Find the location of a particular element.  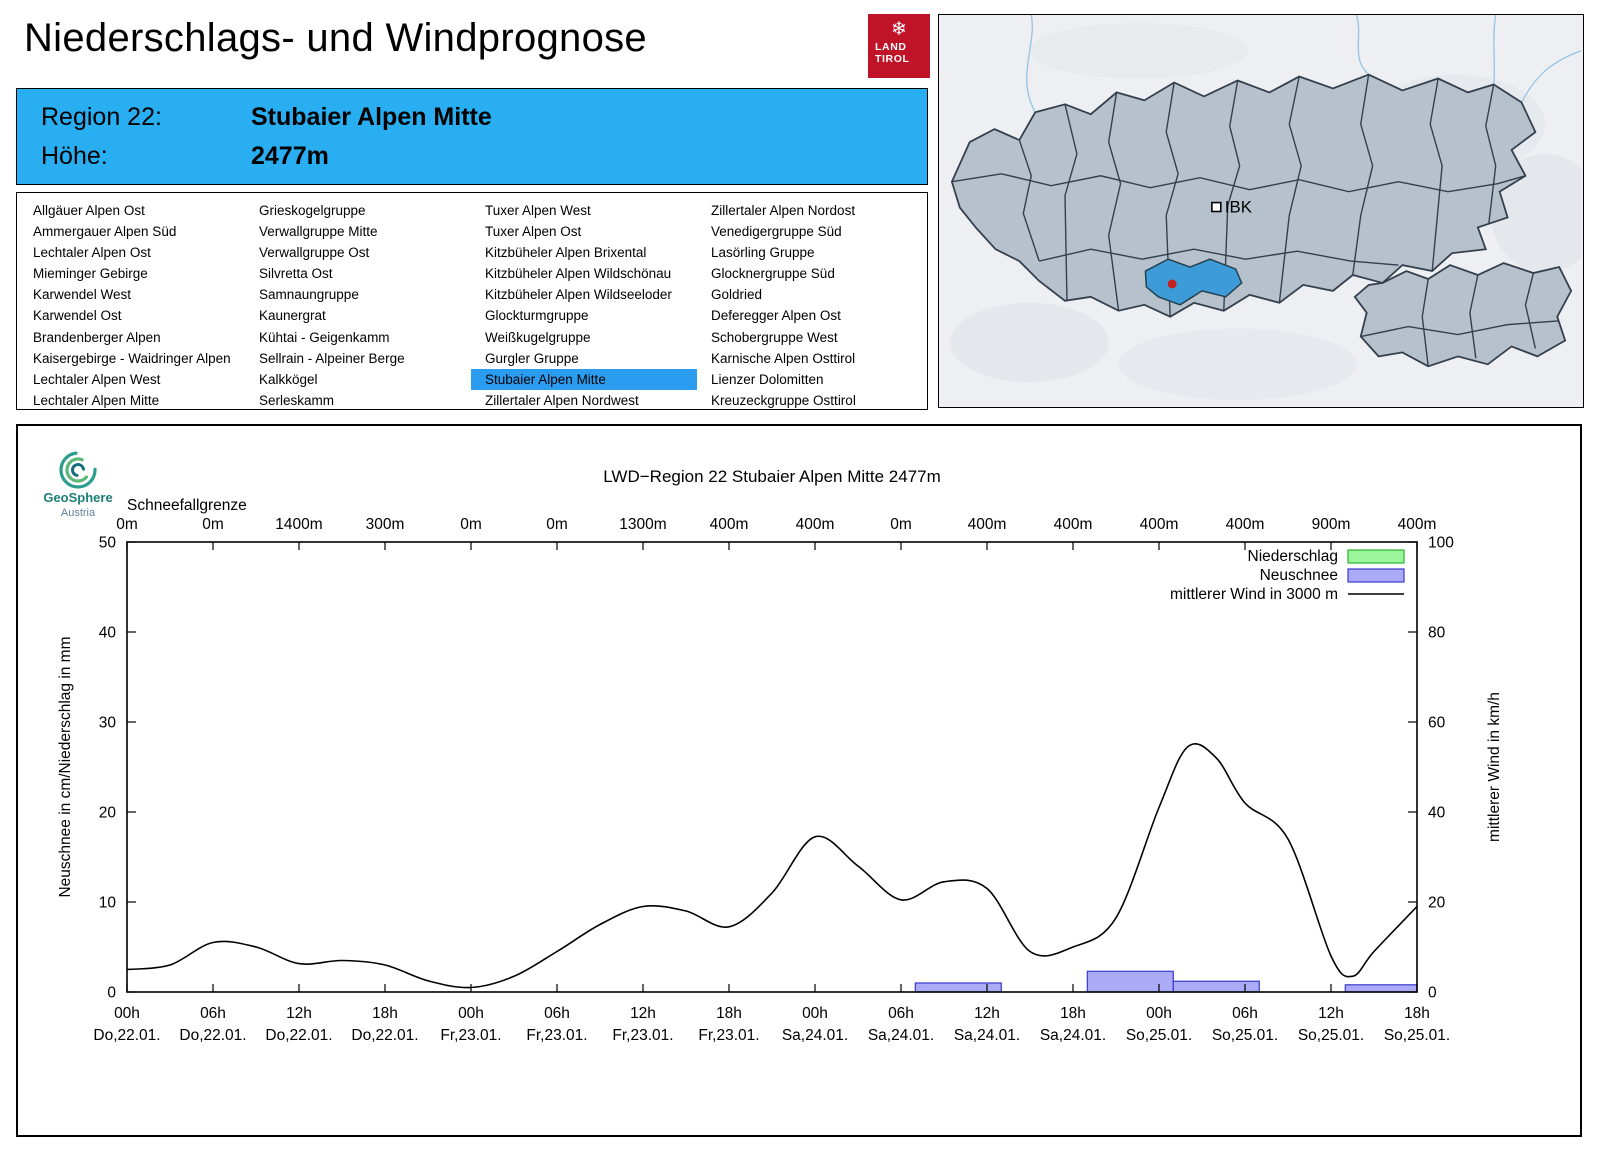

y-axis-label-left: Neuschnee in cm/Niederschlag in mm is located at coordinates (65, 766).